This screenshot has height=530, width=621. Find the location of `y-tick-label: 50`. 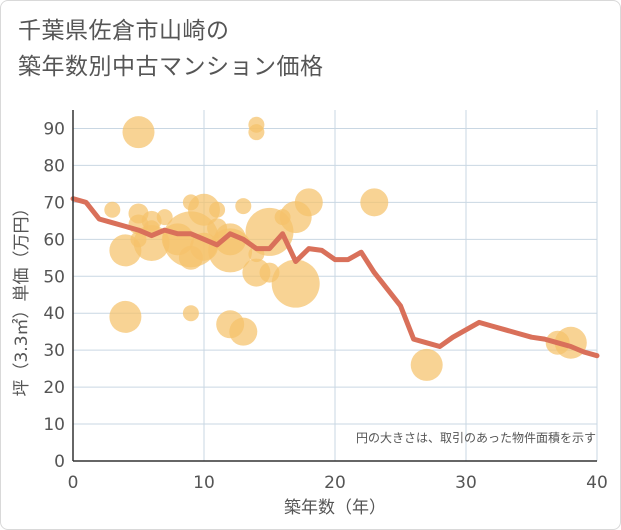

y-tick-label: 50 is located at coordinates (54, 277).